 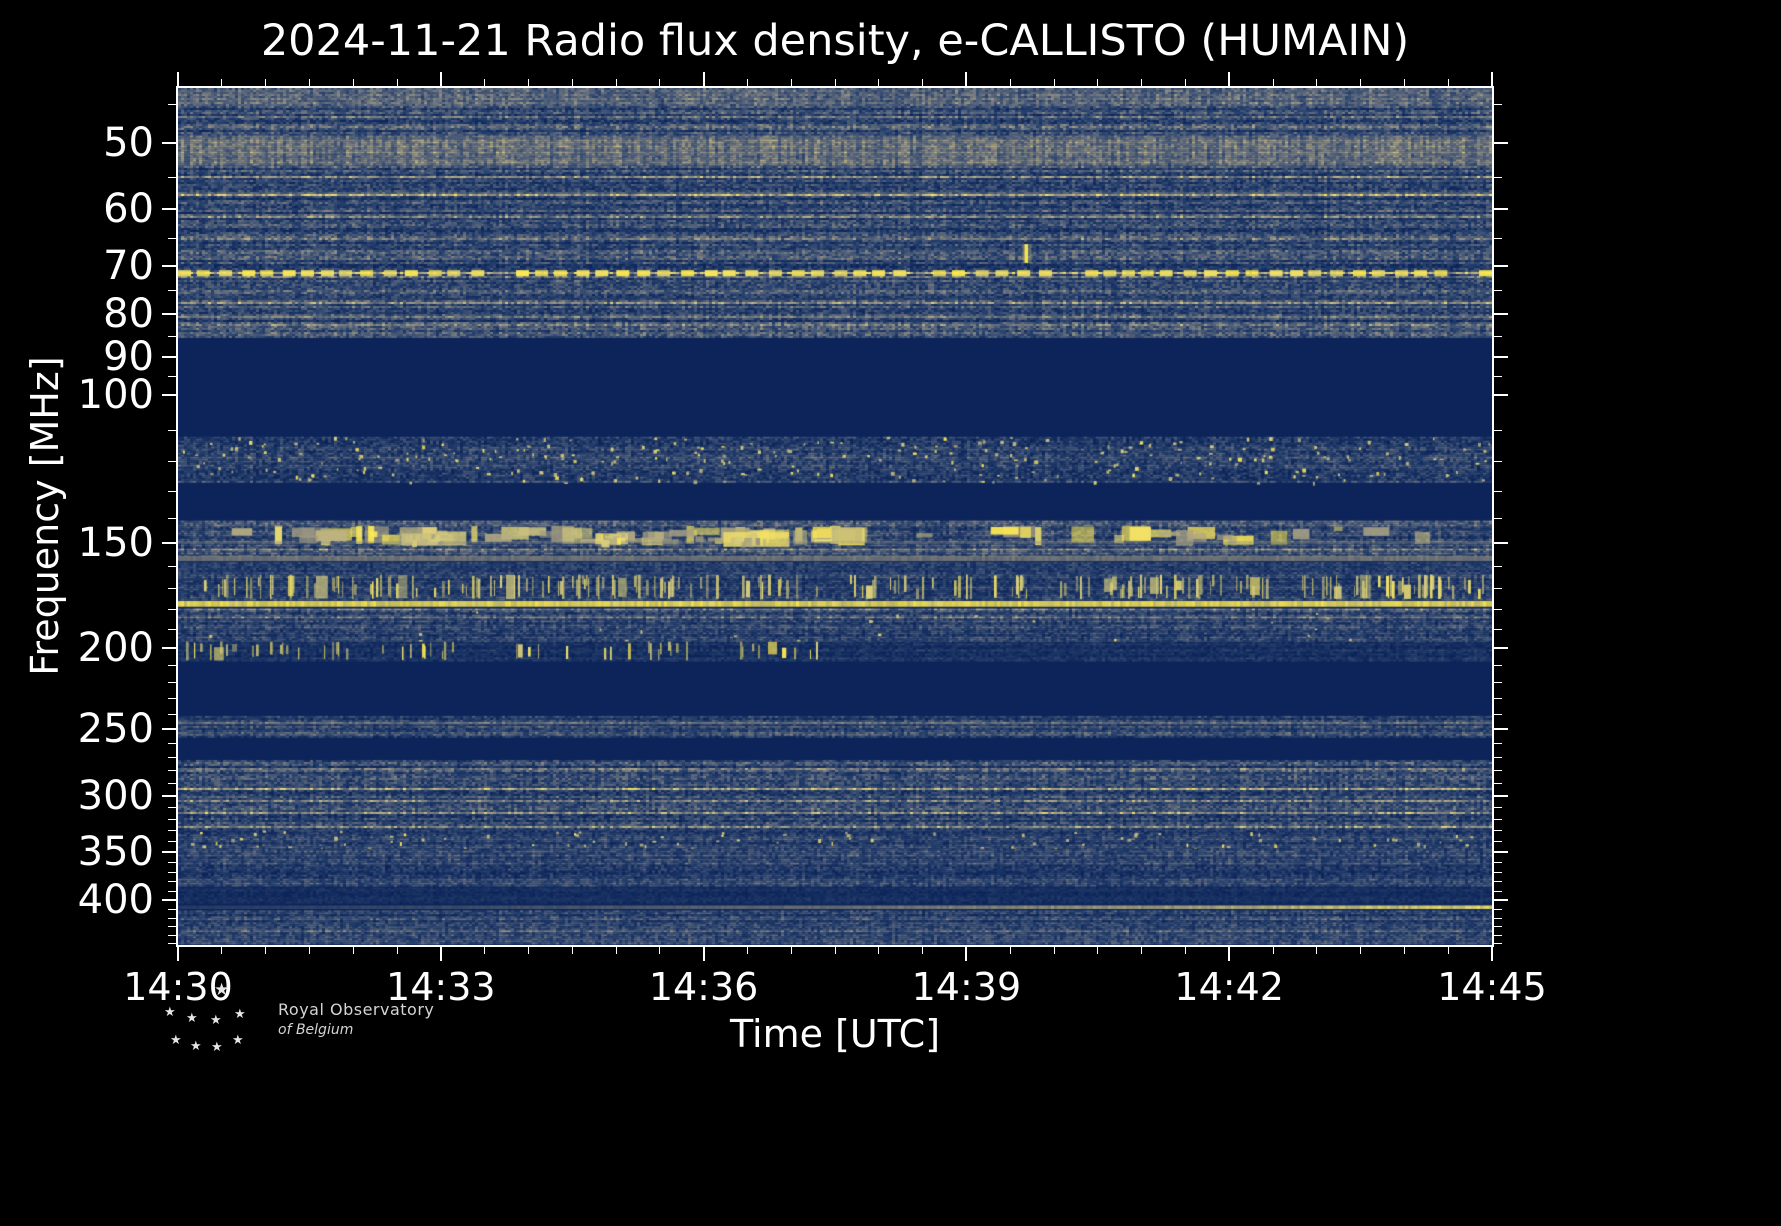 I want to click on y-tick-label: 400, so click(x=115, y=900).